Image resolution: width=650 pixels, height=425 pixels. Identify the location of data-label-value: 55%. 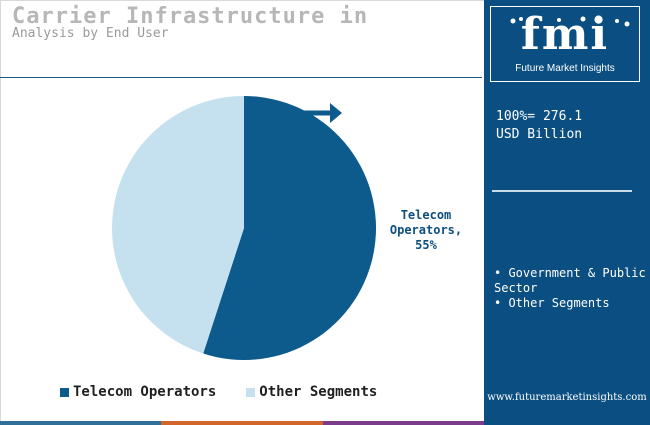
(426, 245).